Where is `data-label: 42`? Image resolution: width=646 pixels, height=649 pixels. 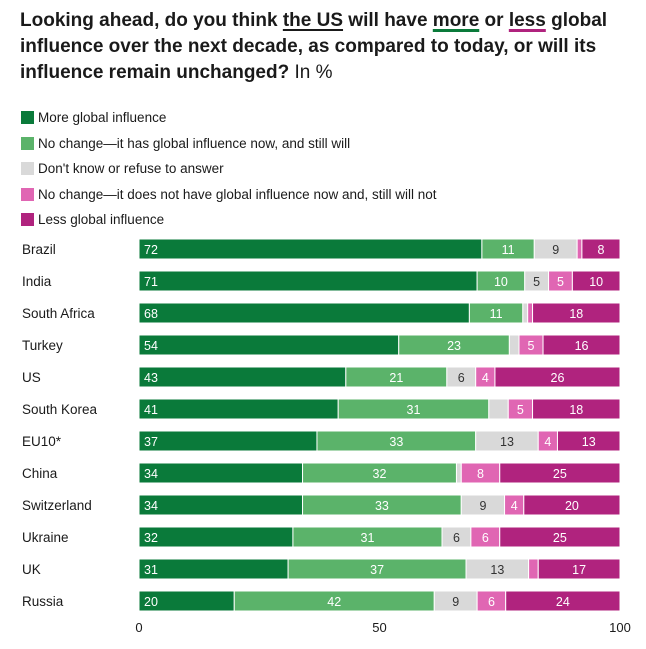
data-label: 42 is located at coordinates (334, 602).